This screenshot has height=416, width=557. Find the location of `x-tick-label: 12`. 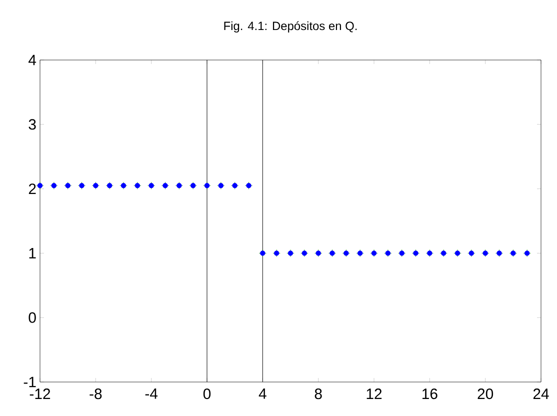

x-tick-label: 12 is located at coordinates (374, 393).